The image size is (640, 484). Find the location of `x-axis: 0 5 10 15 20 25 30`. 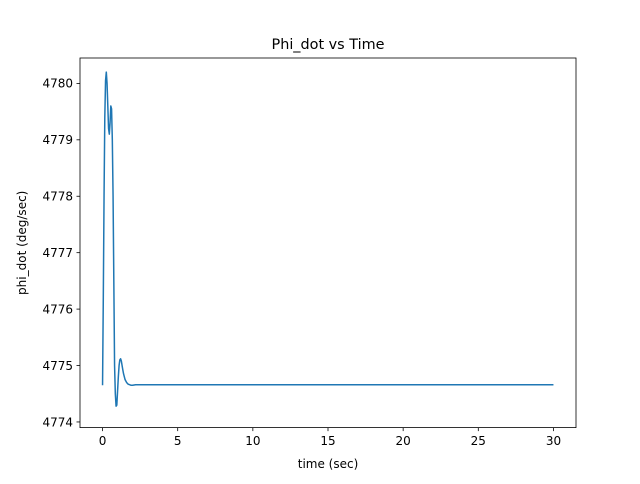

x-axis: 0 5 10 15 20 25 30 is located at coordinates (330, 437).